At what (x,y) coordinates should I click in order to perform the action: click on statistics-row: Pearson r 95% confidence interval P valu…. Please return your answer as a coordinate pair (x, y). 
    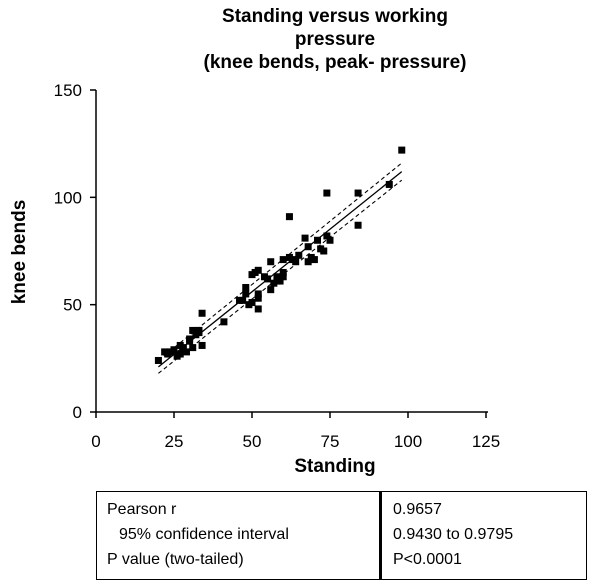
    Looking at the image, I should click on (341, 535).